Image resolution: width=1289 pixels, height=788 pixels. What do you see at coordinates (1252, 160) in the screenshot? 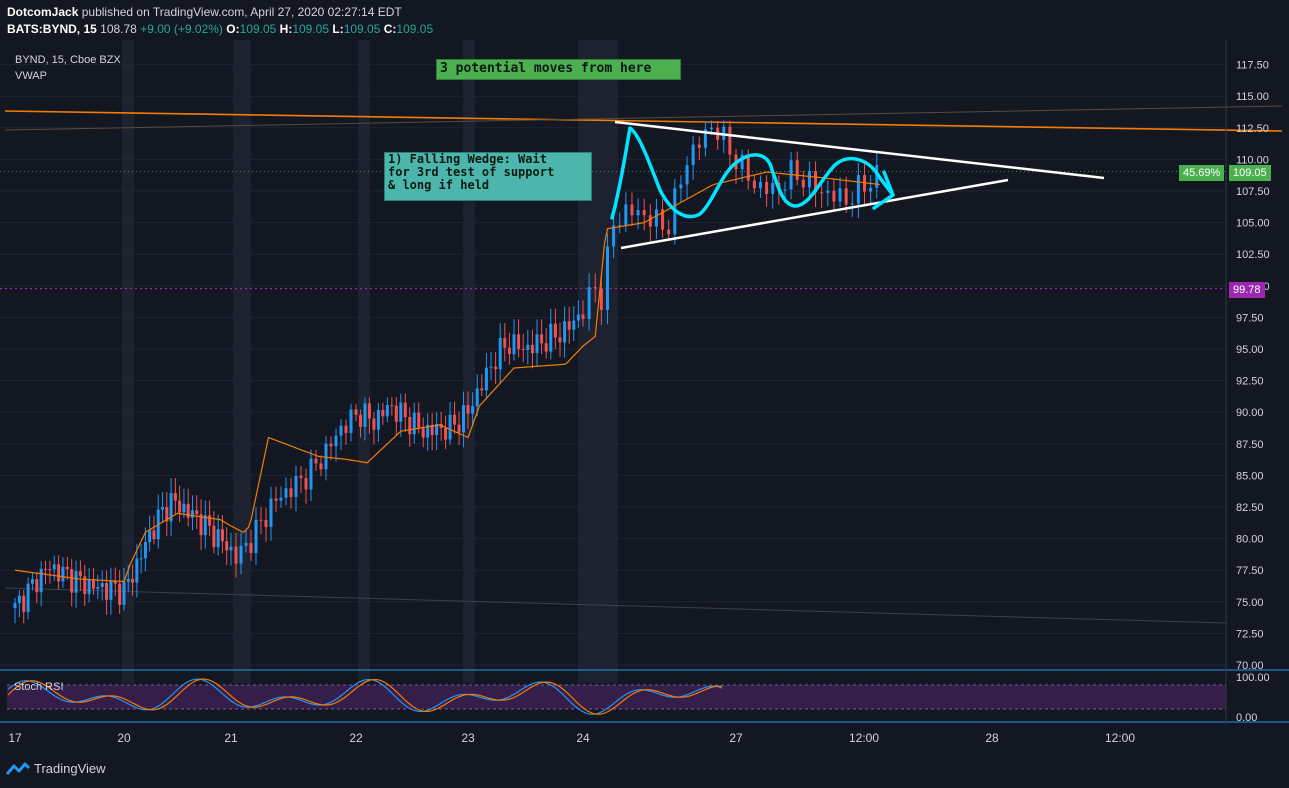
I see `price-tick-label-3: 110.00` at bounding box center [1252, 160].